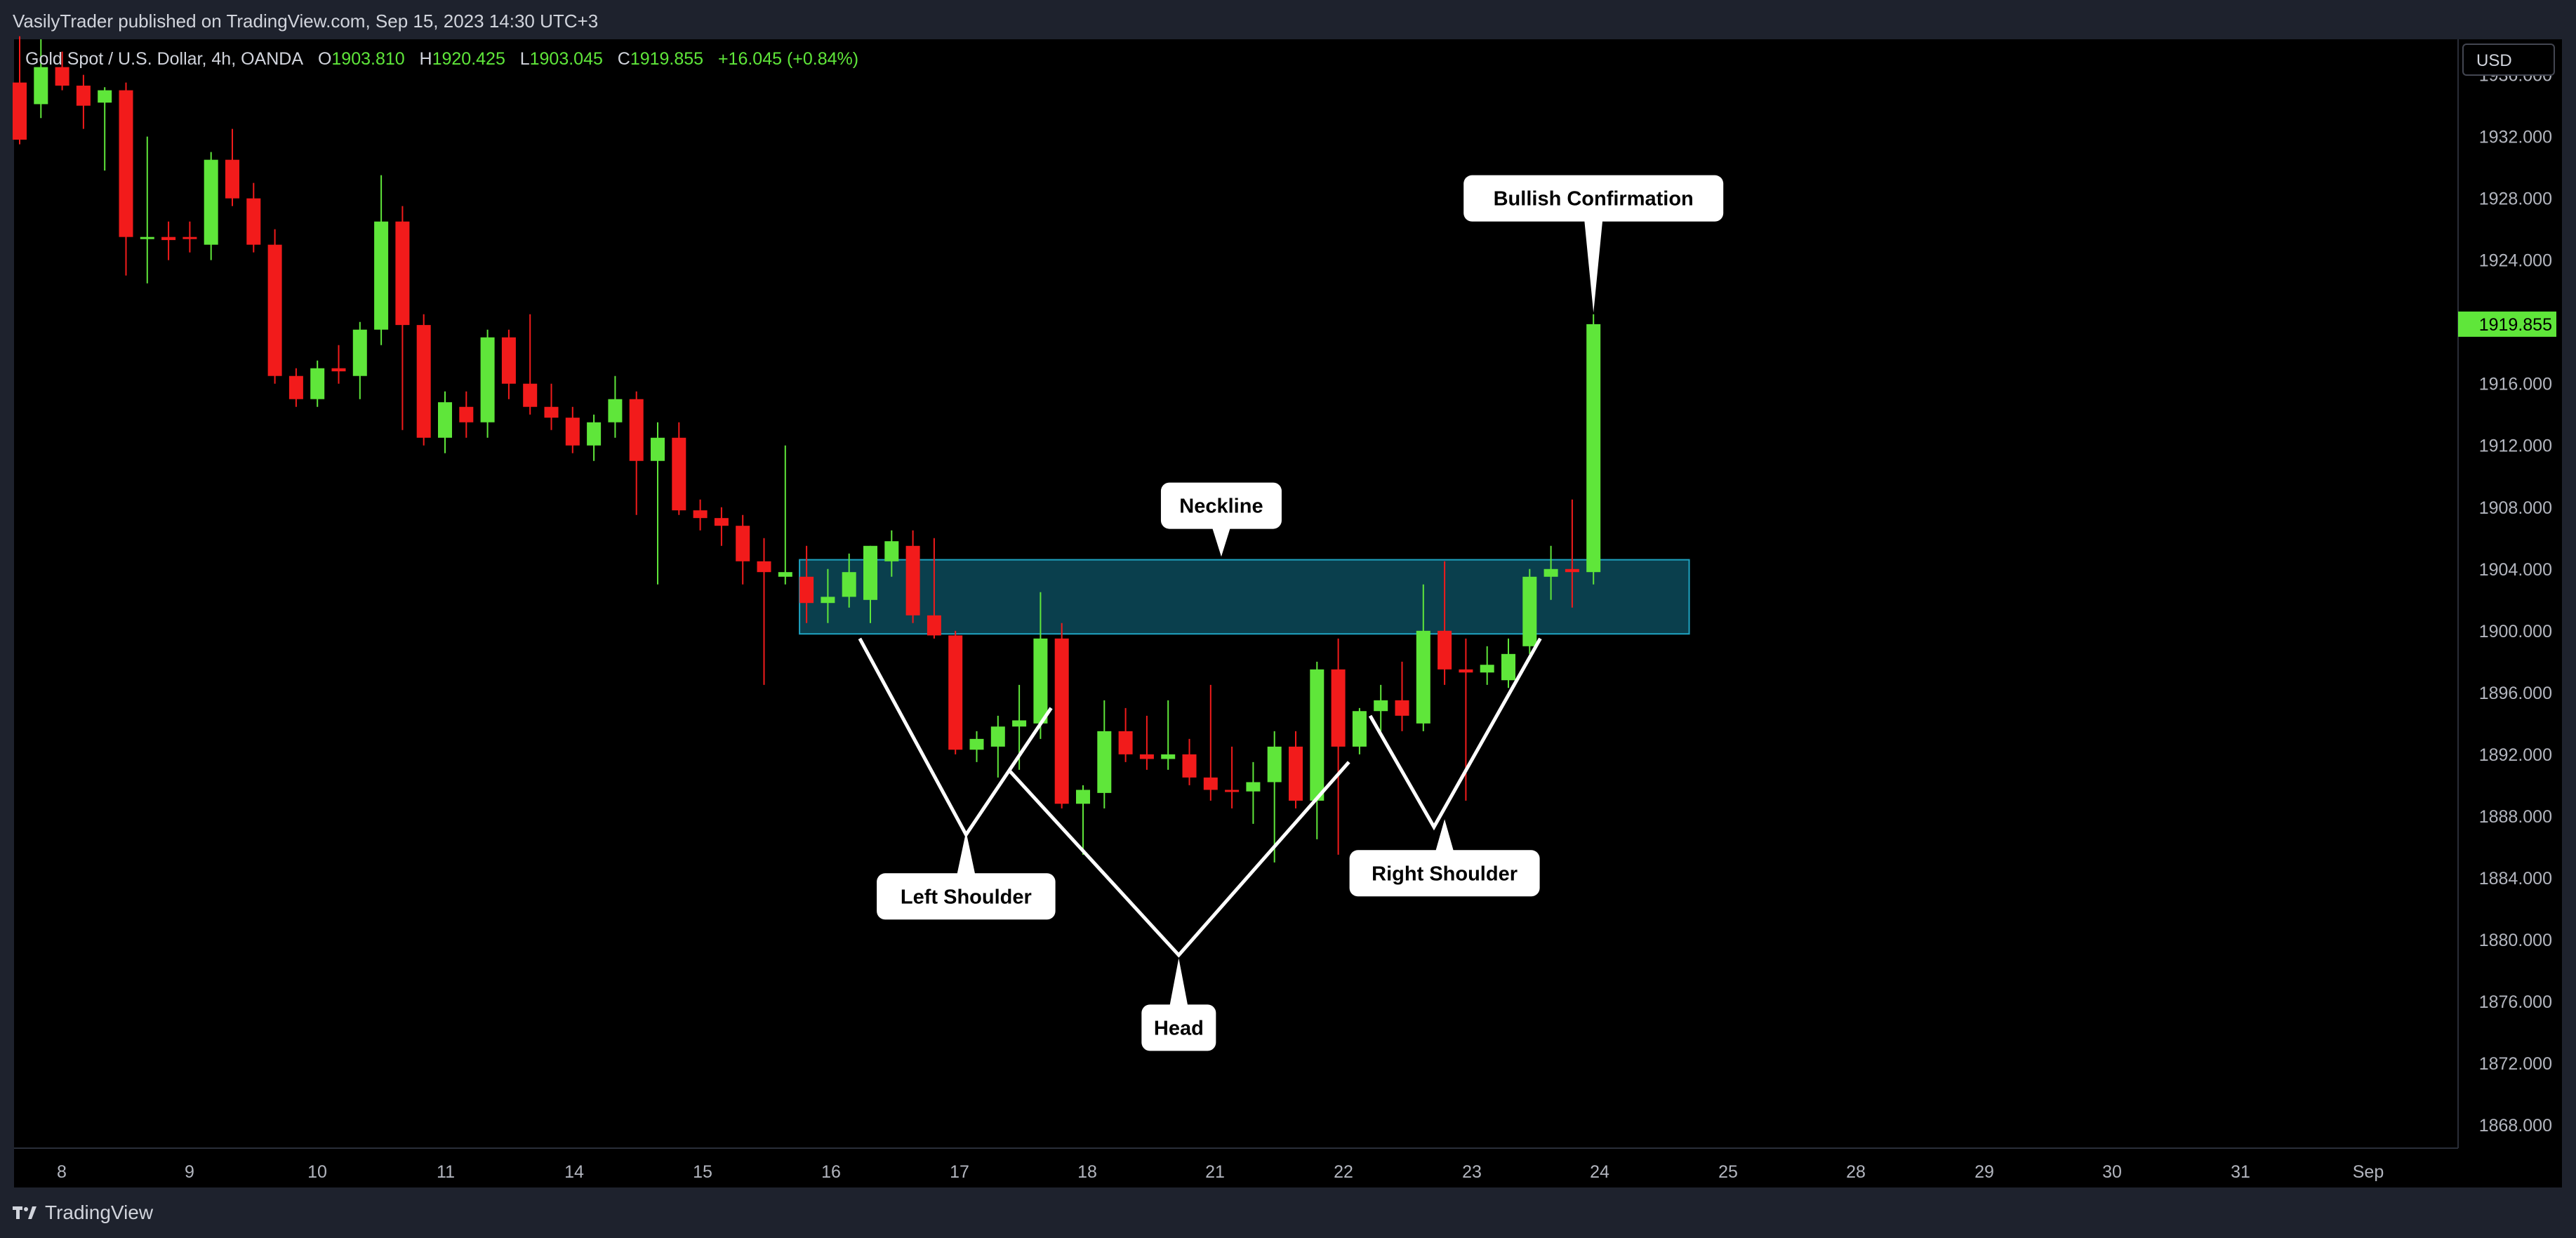 This screenshot has width=2576, height=1238. What do you see at coordinates (2516, 384) in the screenshot?
I see `price-tick-label: 1916.000` at bounding box center [2516, 384].